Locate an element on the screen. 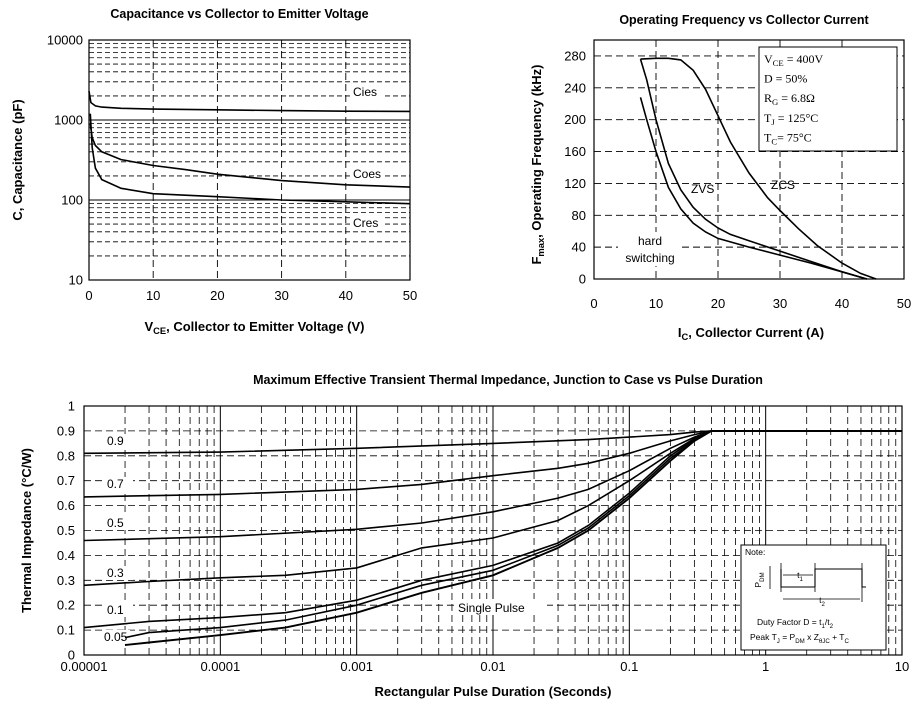 This screenshot has width=916, height=704. y-axis-label-part: F is located at coordinates (536, 261).